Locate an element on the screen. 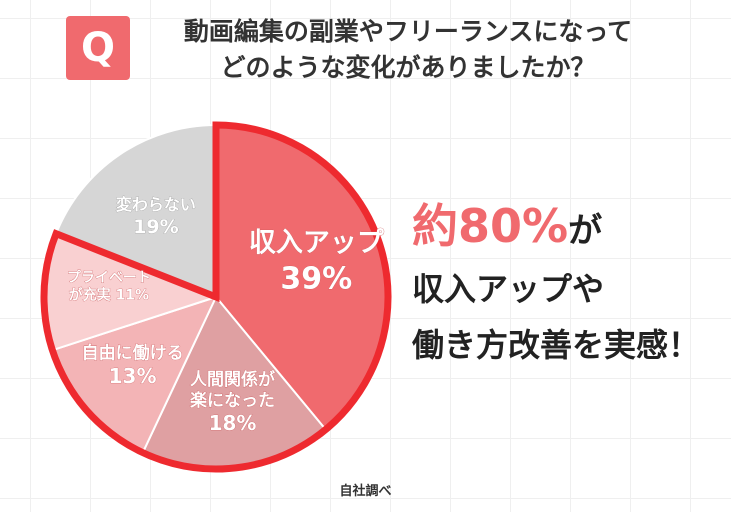 The width and height of the screenshot is (731, 512). summary-line-3: 働き方改善を実感！ is located at coordinates (556, 345).